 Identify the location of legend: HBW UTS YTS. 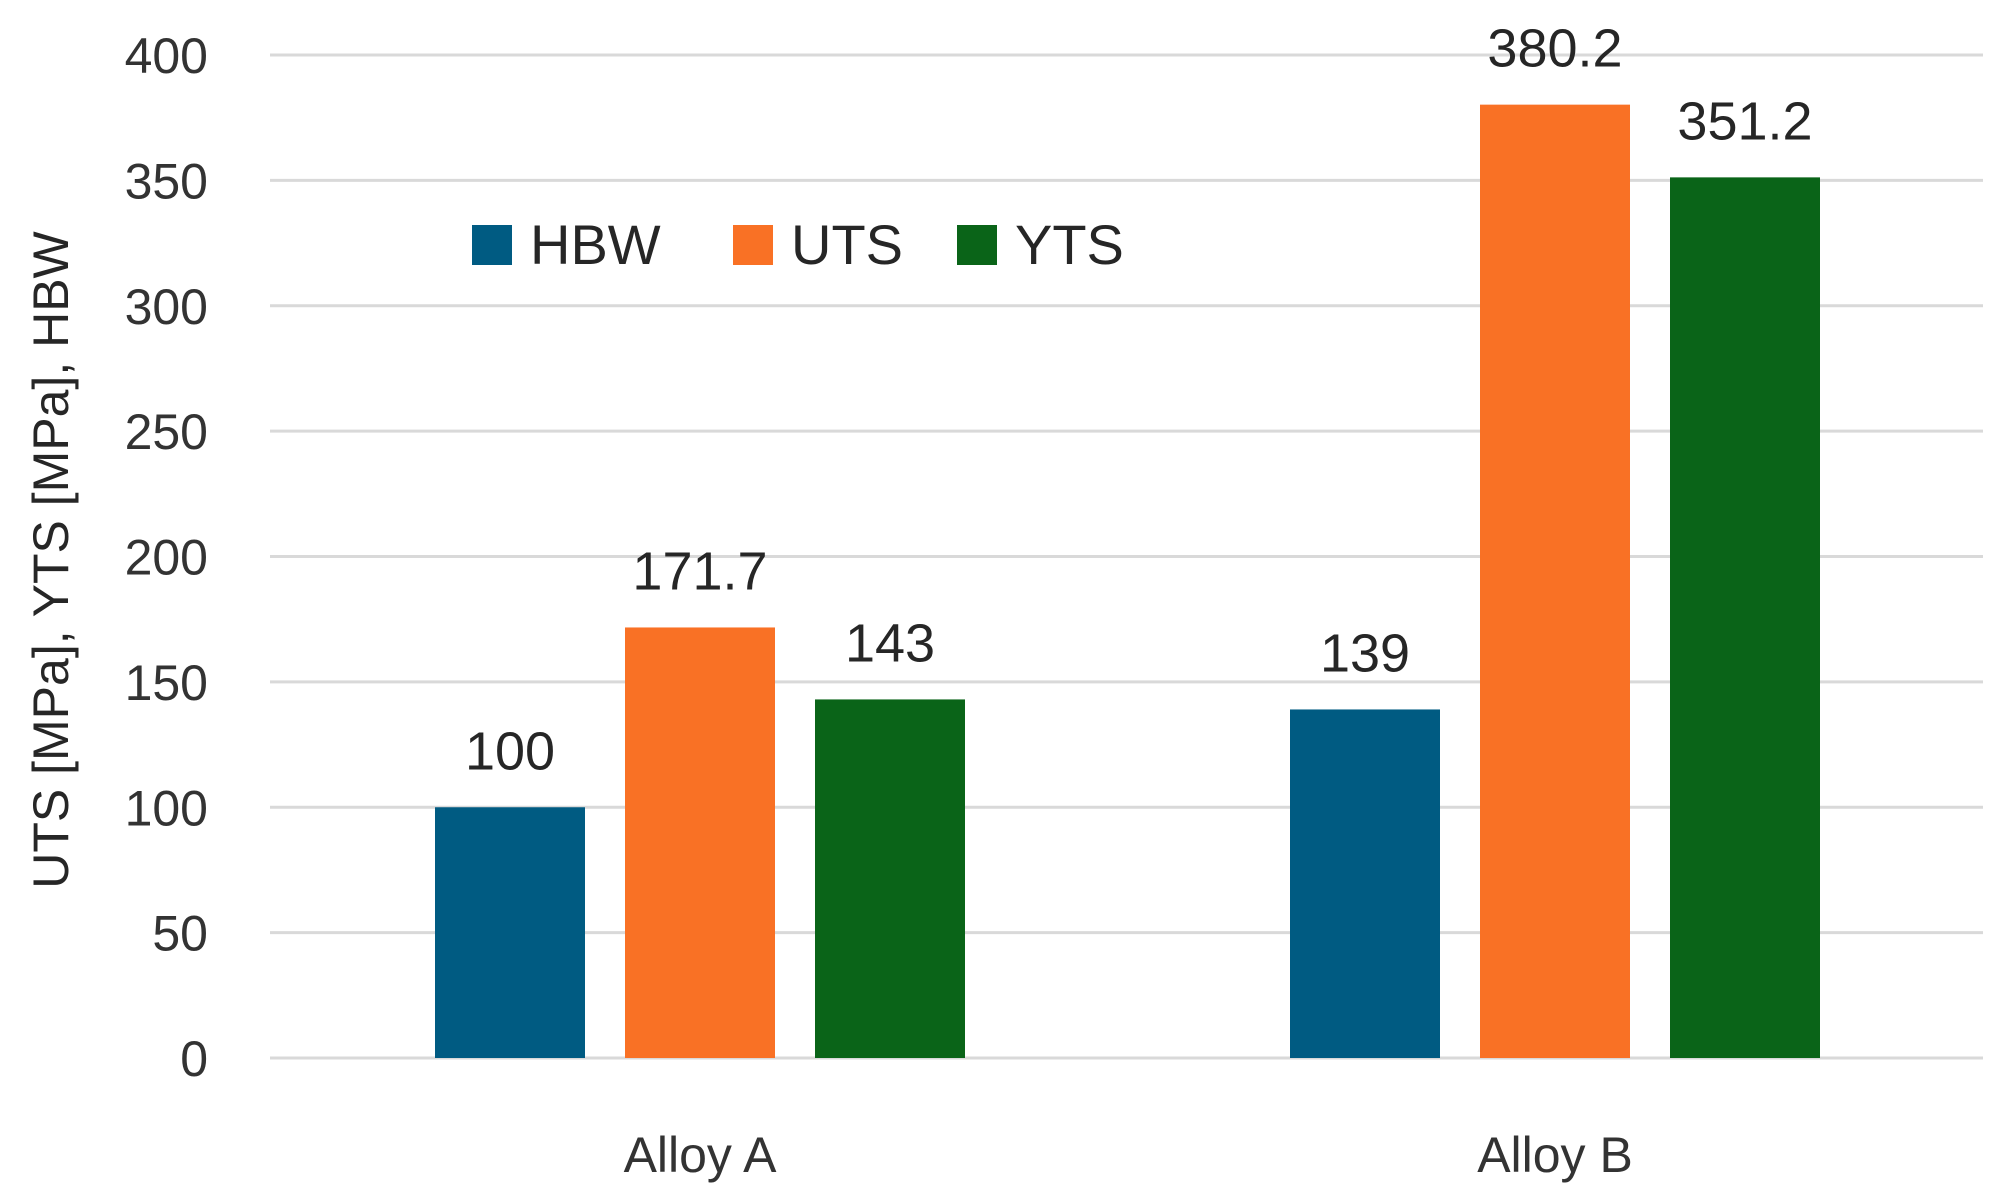
(798, 244).